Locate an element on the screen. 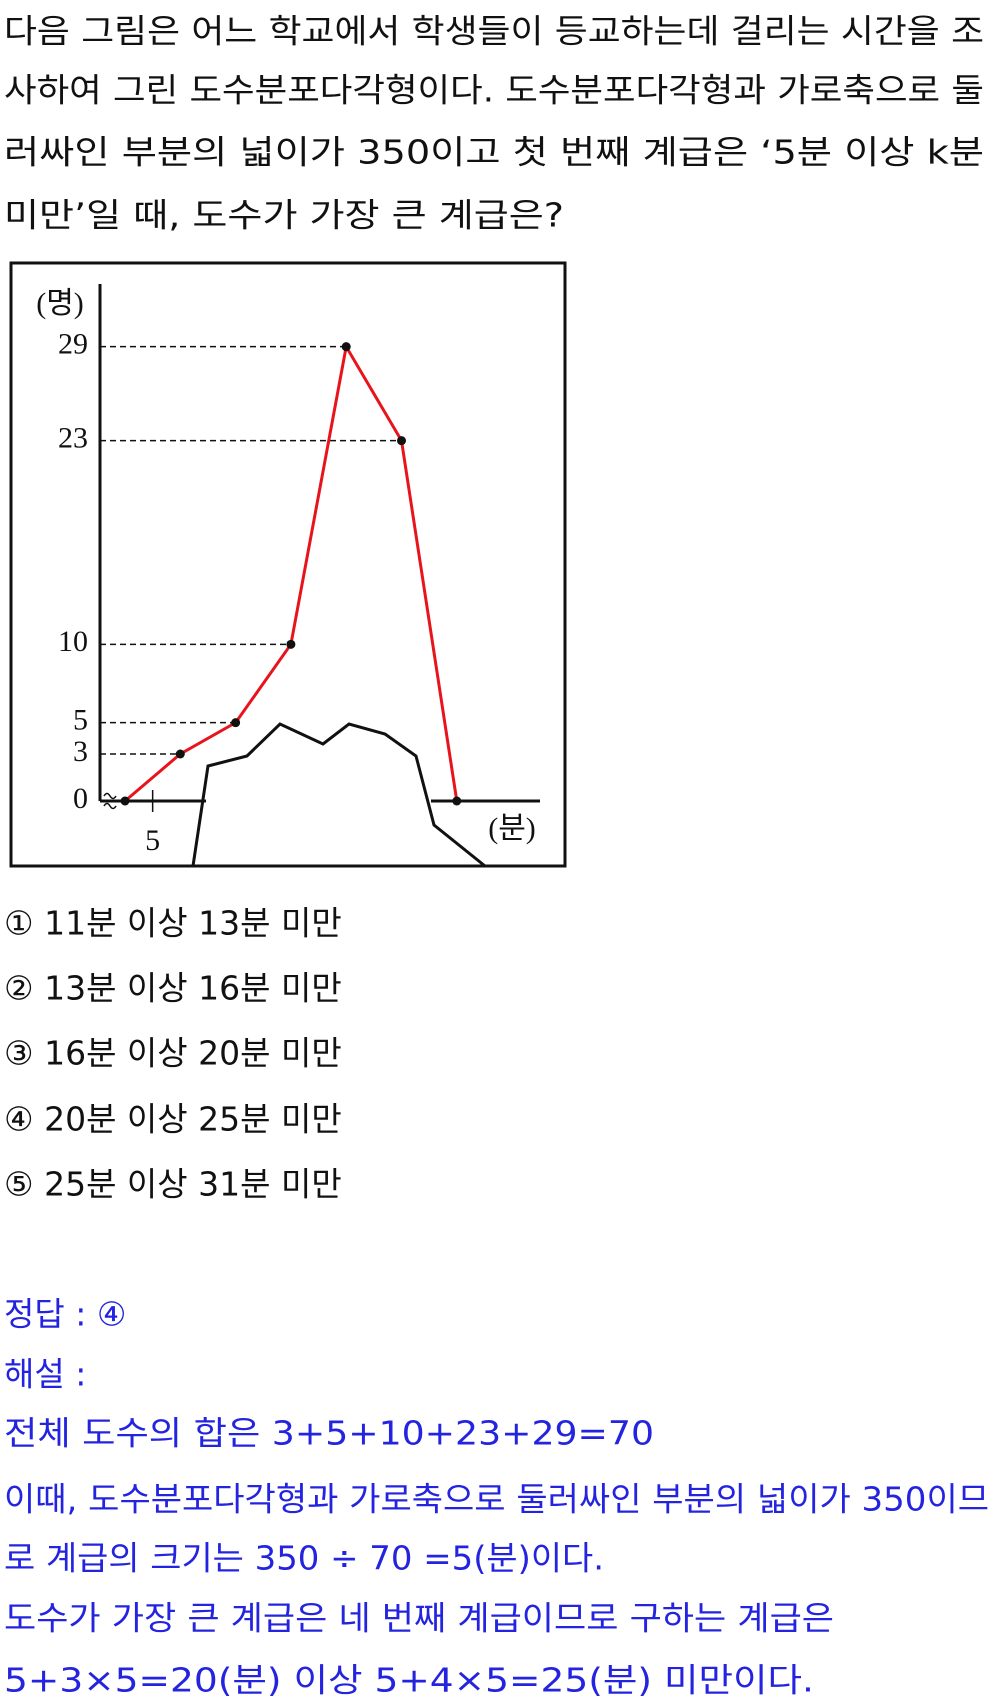 This screenshot has width=993, height=1704. choice: ③ 16분 이상 20분 미만 is located at coordinates (173, 1053).